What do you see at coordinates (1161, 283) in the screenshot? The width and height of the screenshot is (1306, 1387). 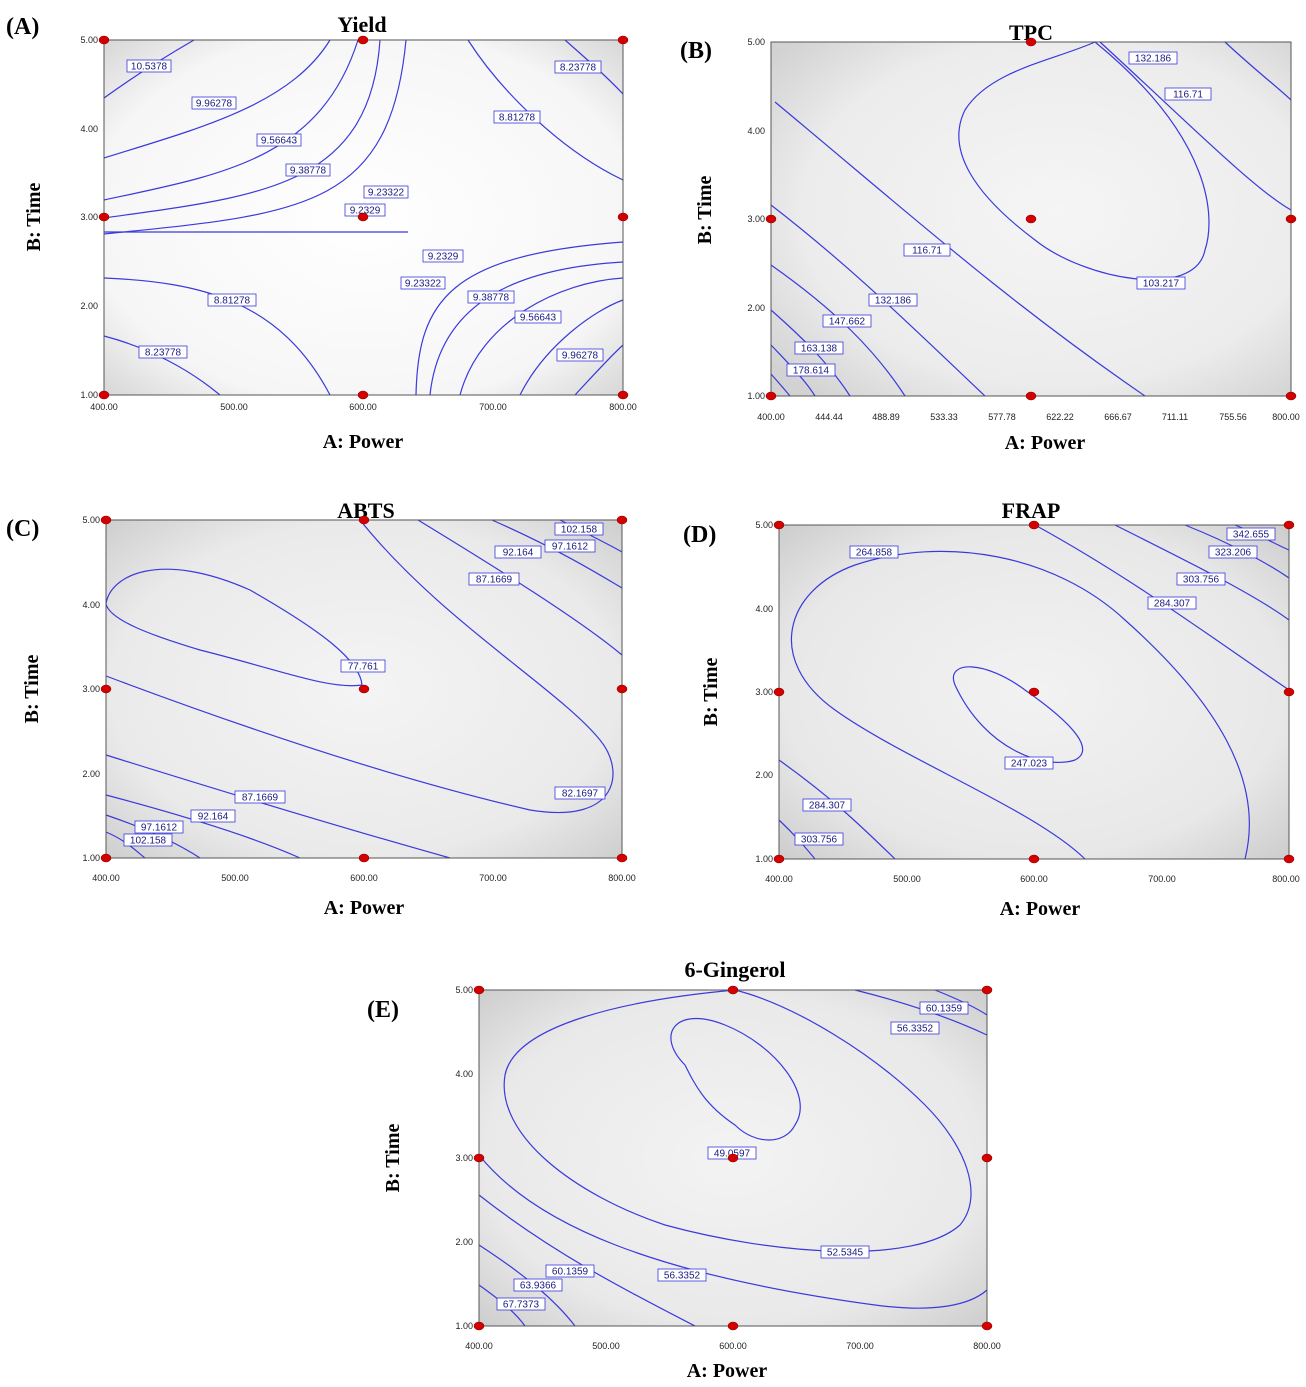 I see `contour-label: 103.217` at bounding box center [1161, 283].